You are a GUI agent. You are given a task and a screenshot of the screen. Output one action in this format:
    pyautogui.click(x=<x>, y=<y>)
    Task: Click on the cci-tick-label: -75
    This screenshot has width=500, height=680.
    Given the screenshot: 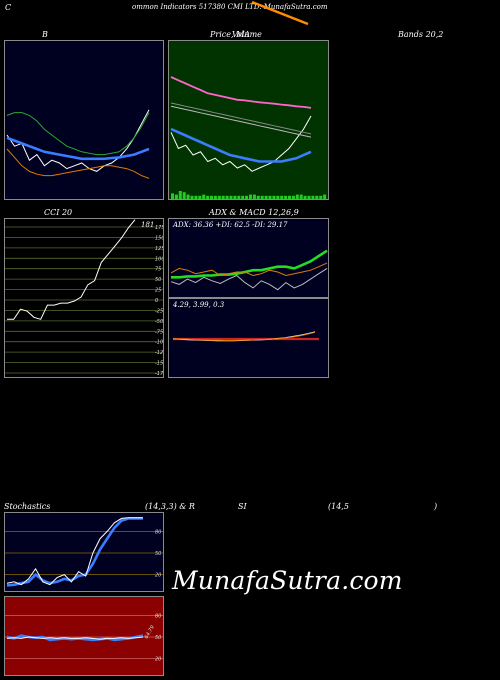 What is the action you would take?
    pyautogui.click(x=159, y=332)
    